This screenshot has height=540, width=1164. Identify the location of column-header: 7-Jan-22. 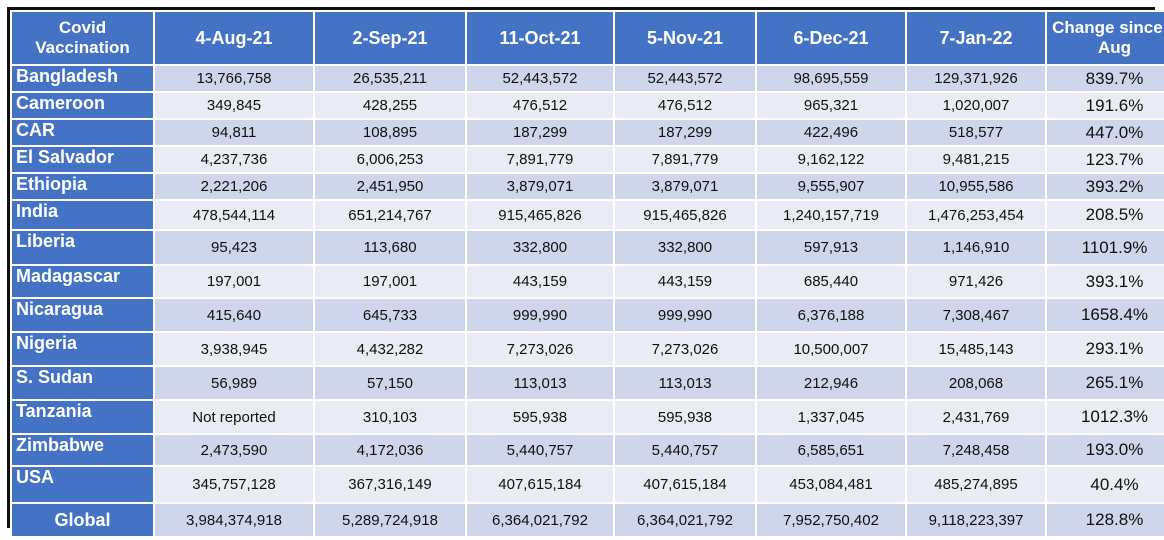
(976, 38).